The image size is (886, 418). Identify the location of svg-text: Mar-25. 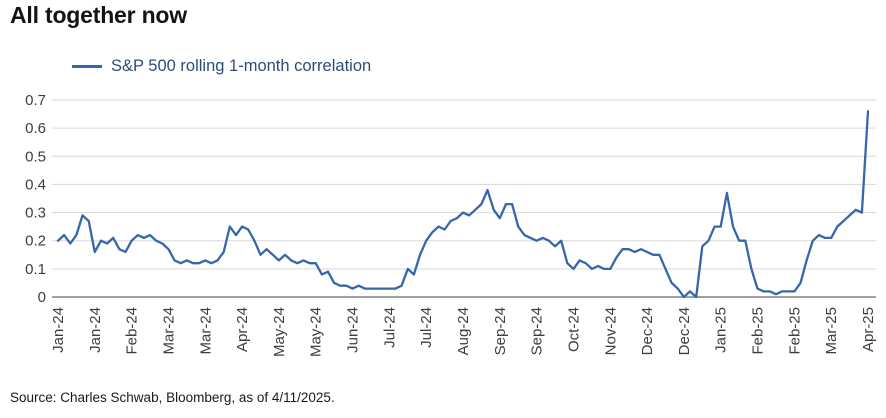
(831, 331).